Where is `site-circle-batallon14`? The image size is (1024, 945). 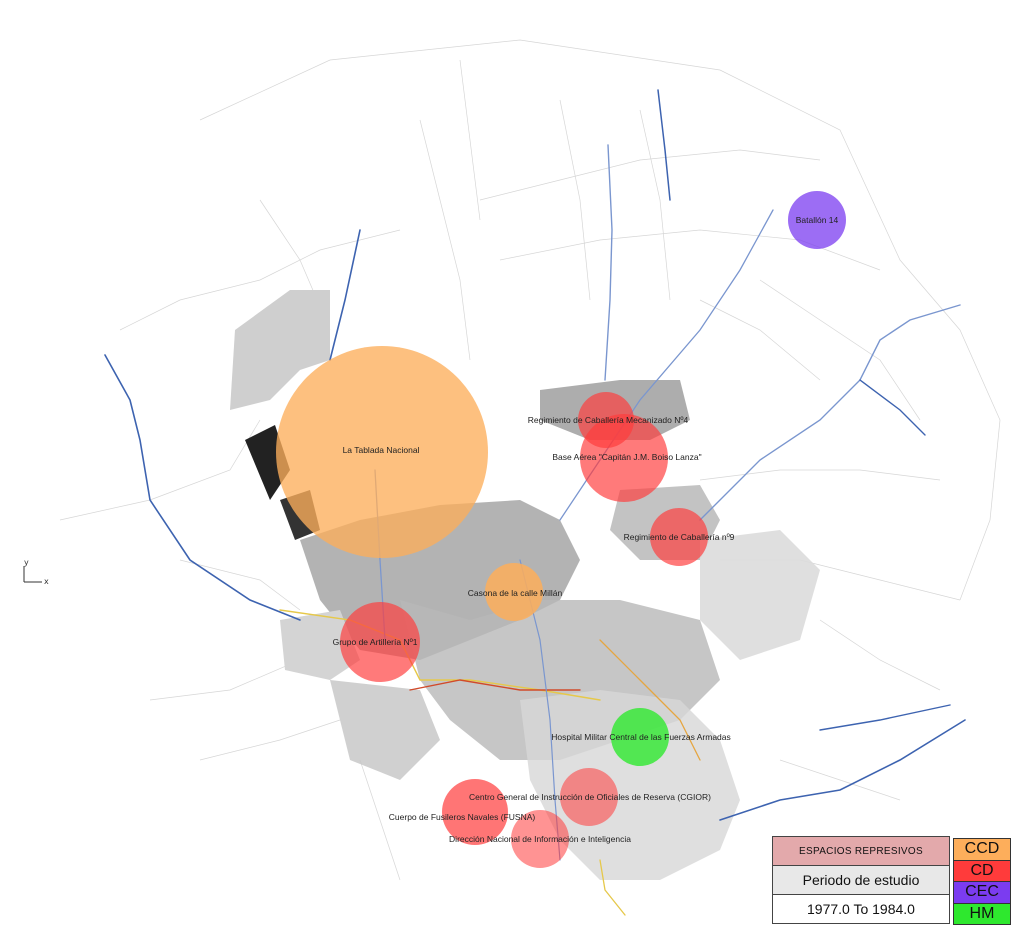 site-circle-batallon14 is located at coordinates (817, 220).